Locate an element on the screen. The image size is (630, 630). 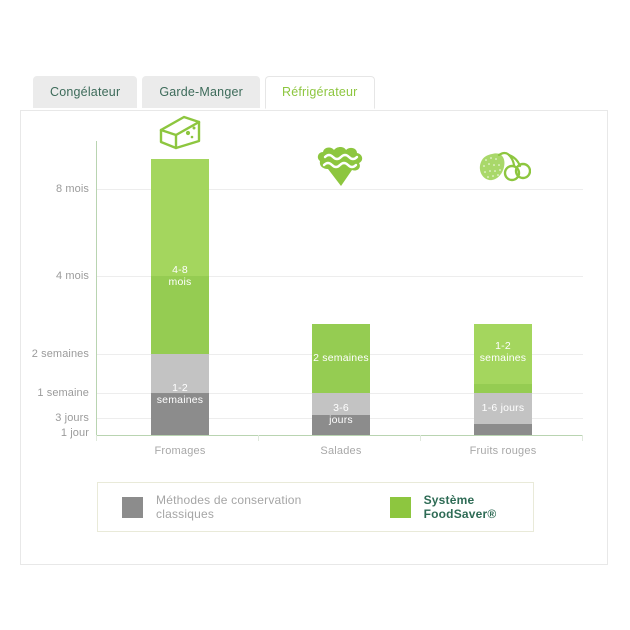
legend-label-foodsaver: Système FoodSaver® is located at coordinates (460, 507).